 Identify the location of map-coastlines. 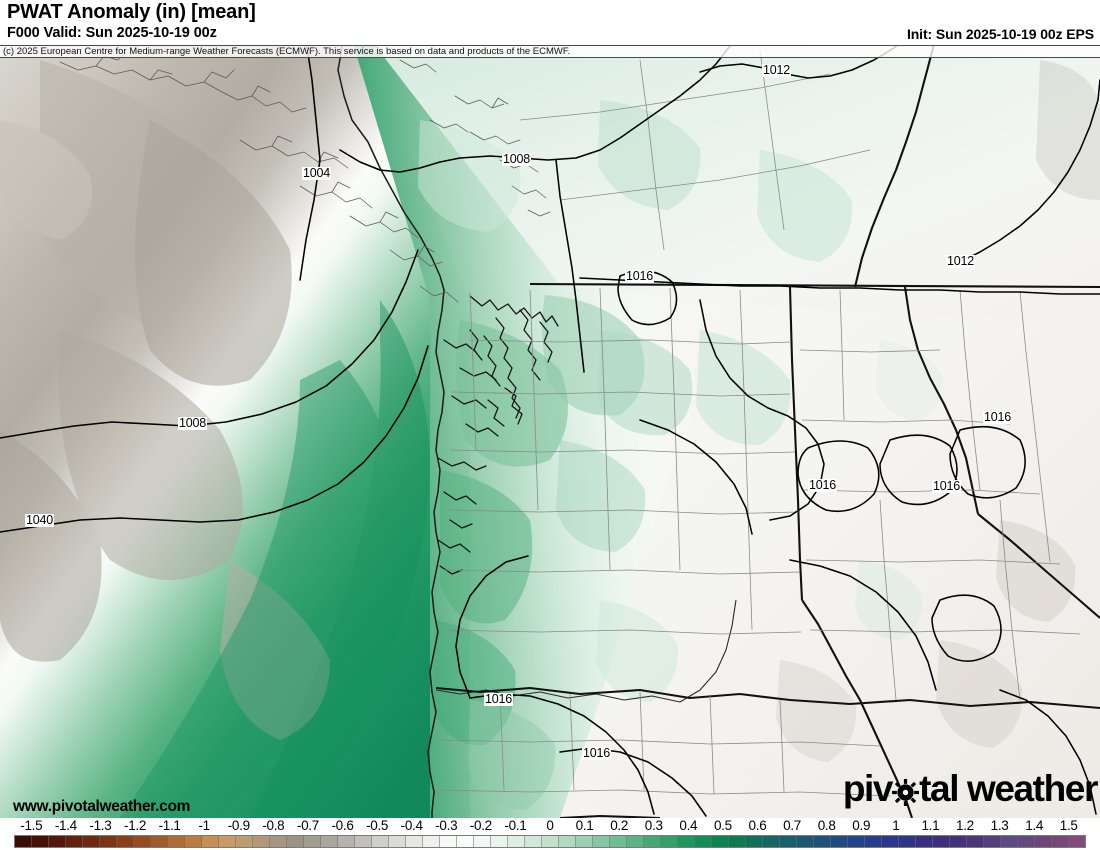
(387, 409).